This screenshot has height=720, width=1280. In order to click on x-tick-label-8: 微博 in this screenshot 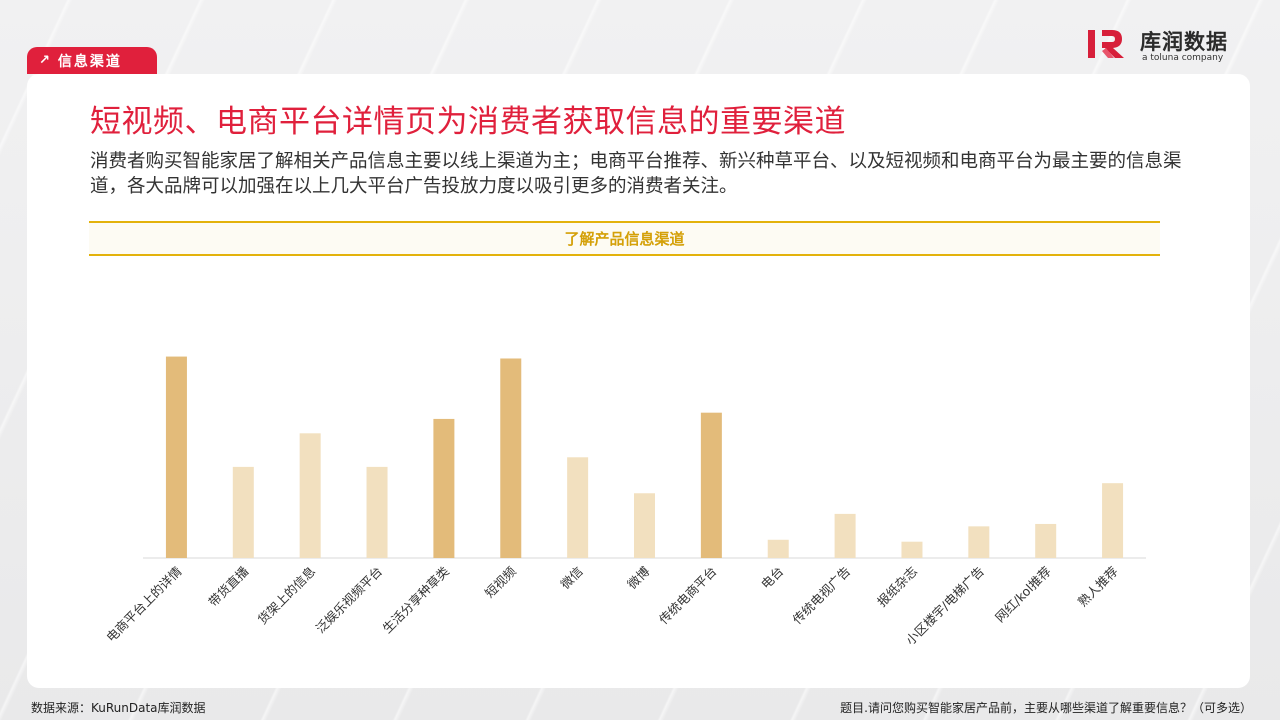, I will do `click(638, 577)`.